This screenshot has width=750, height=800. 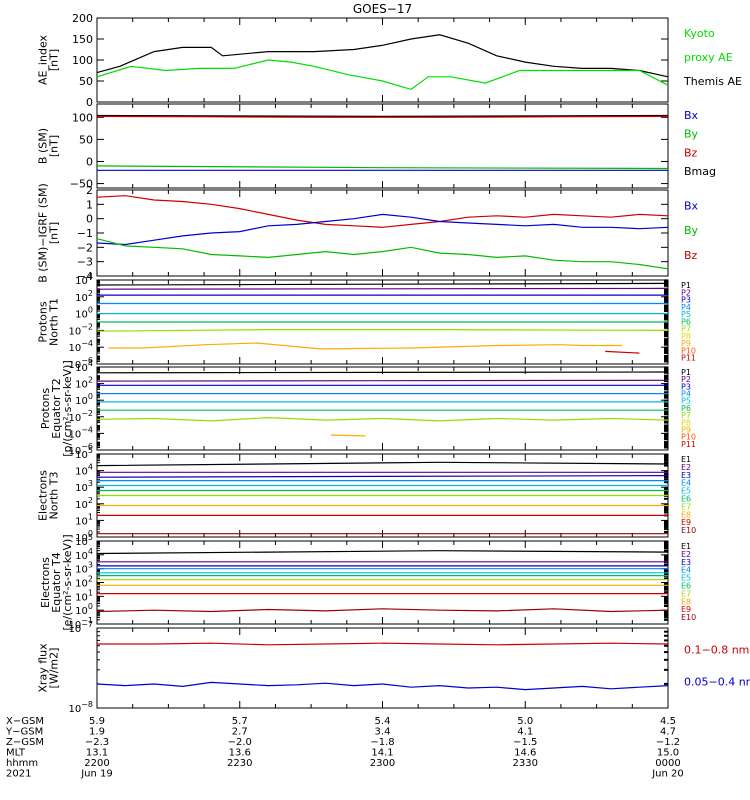 I want to click on ephemeris-value: 14.6, so click(x=525, y=753).